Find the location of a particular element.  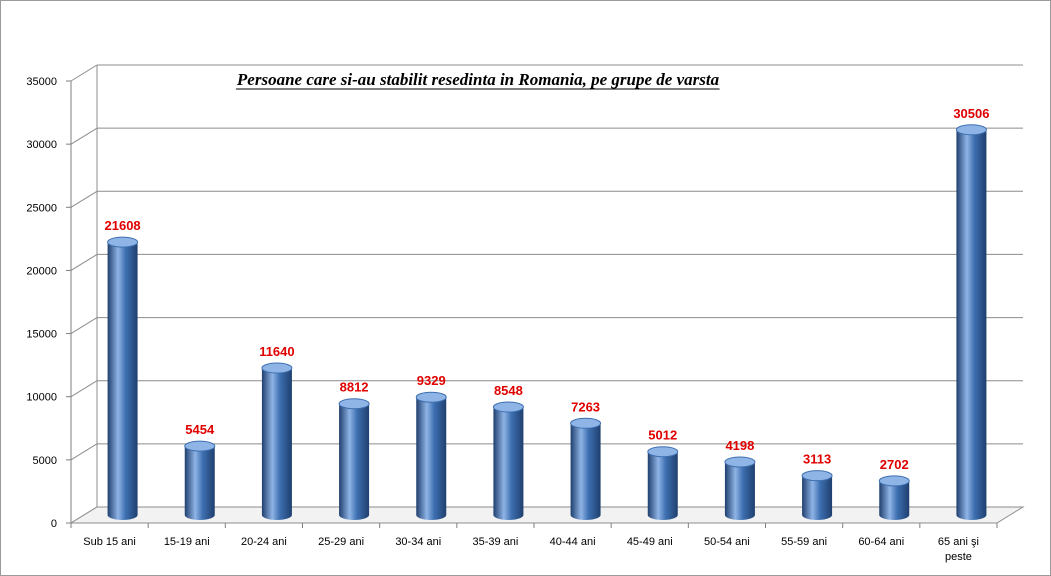

data-label: 3113 is located at coordinates (817, 459).